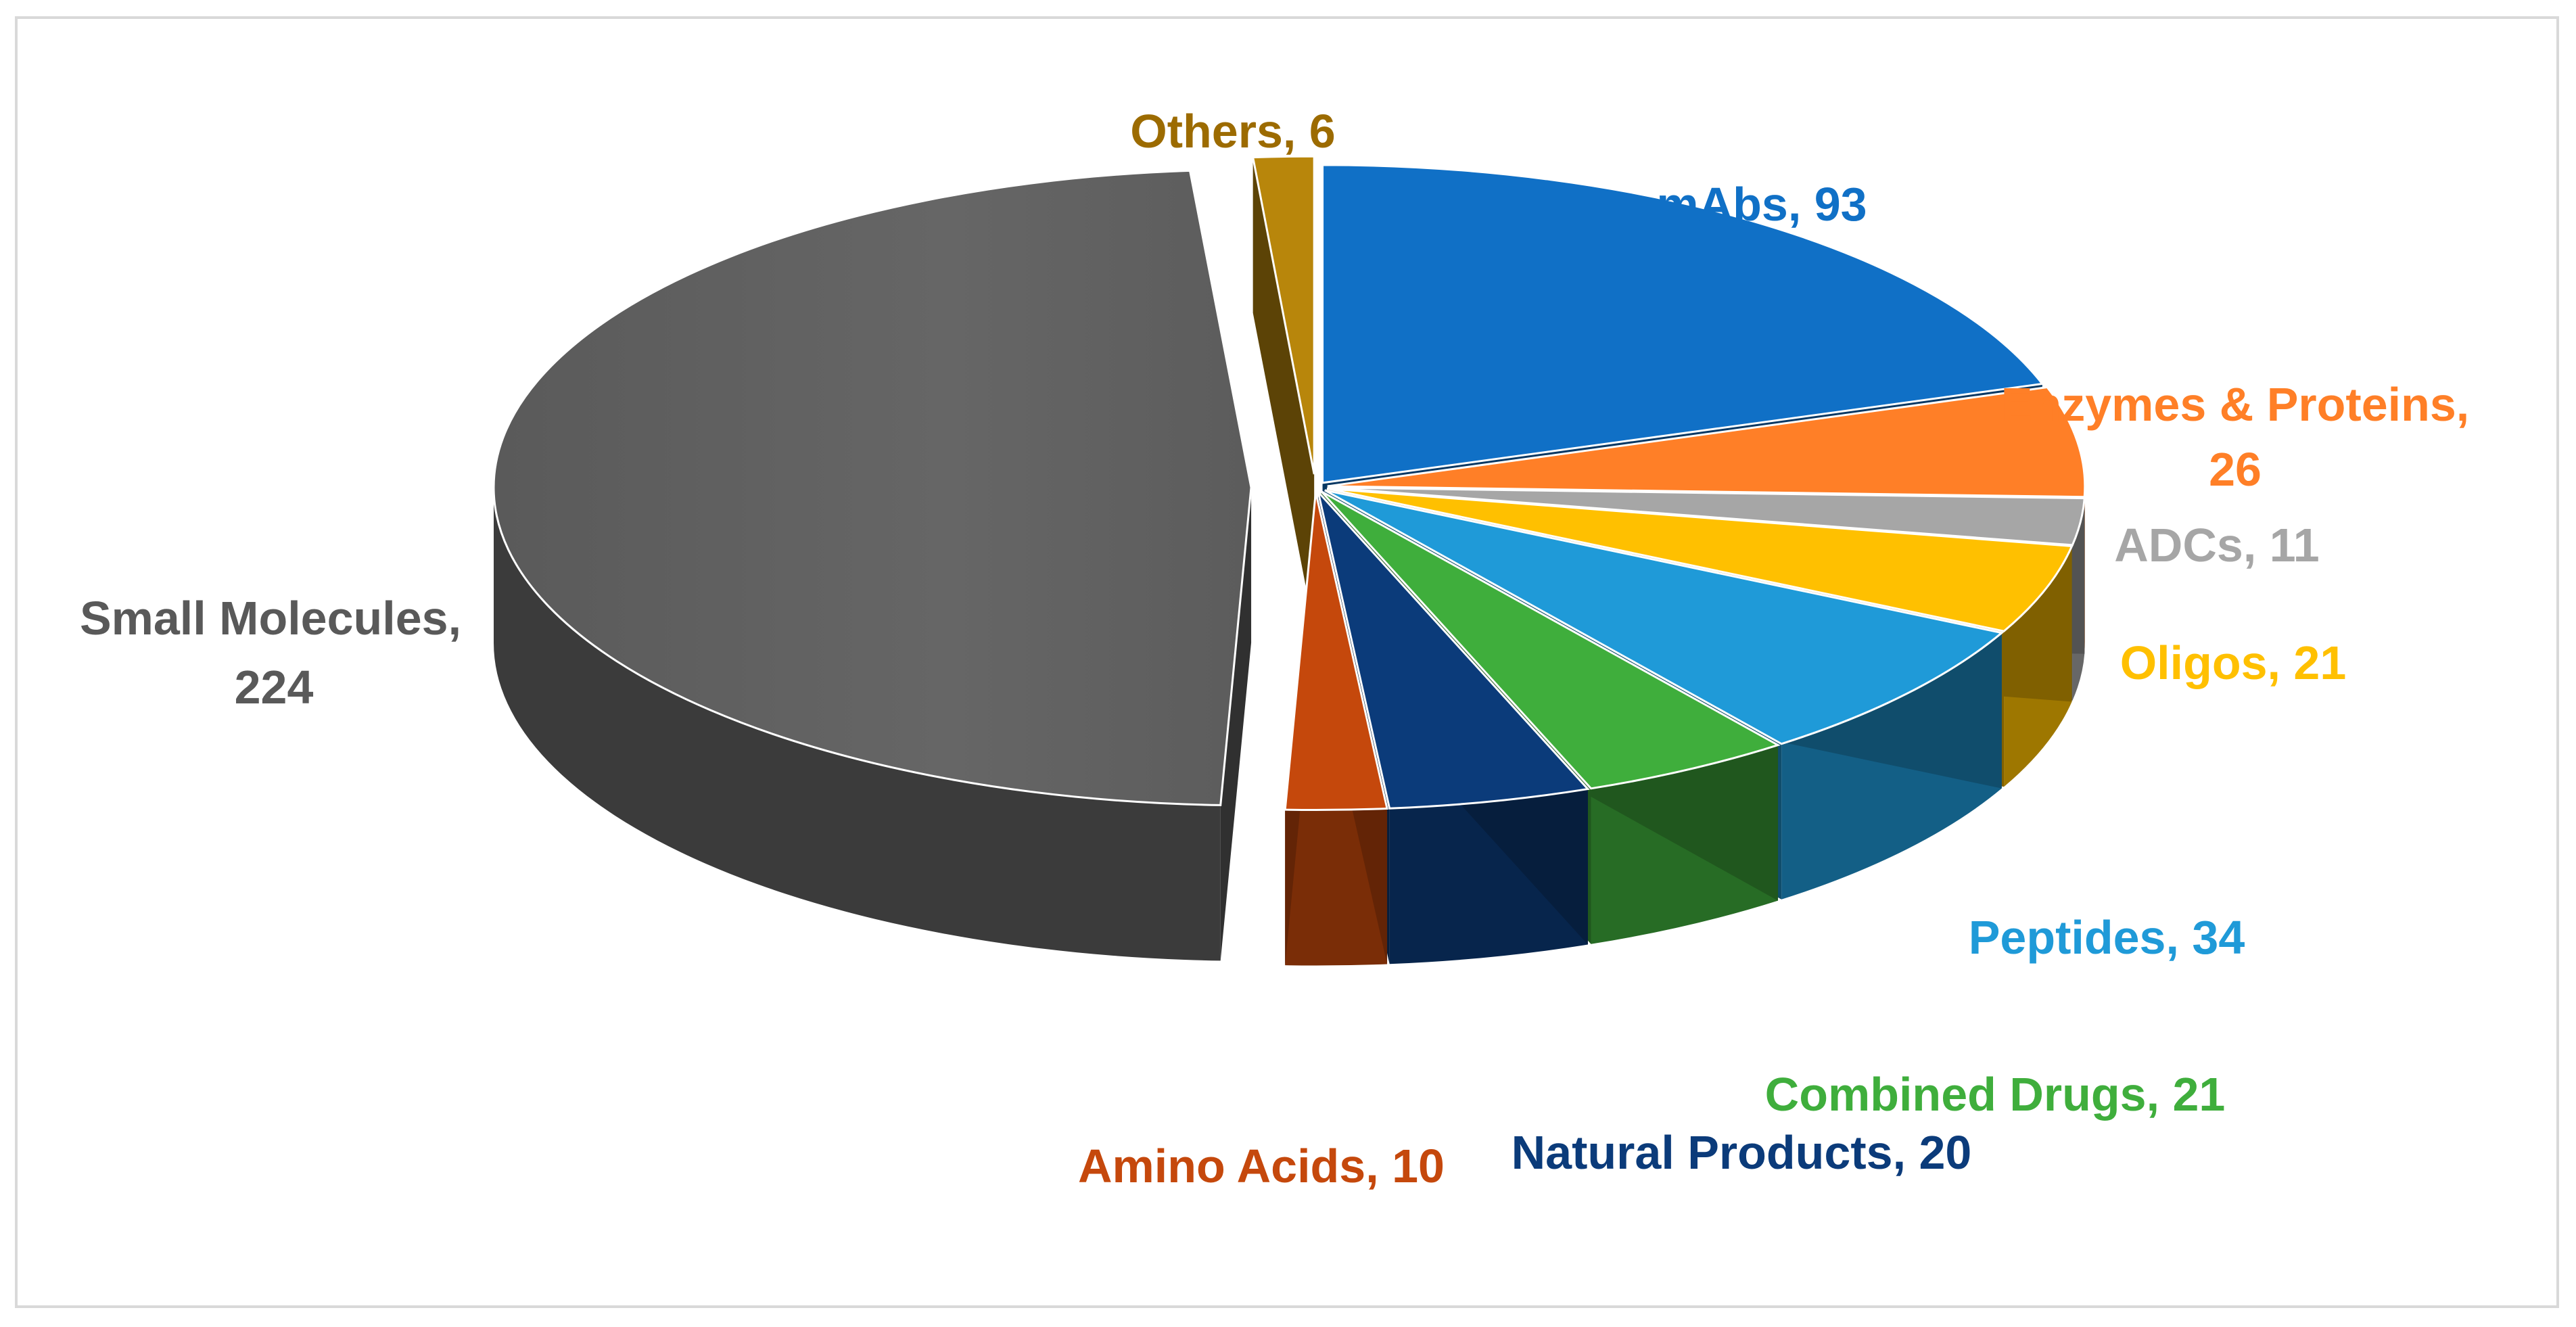  I want to click on slice-oligos, so click(1700, 559).